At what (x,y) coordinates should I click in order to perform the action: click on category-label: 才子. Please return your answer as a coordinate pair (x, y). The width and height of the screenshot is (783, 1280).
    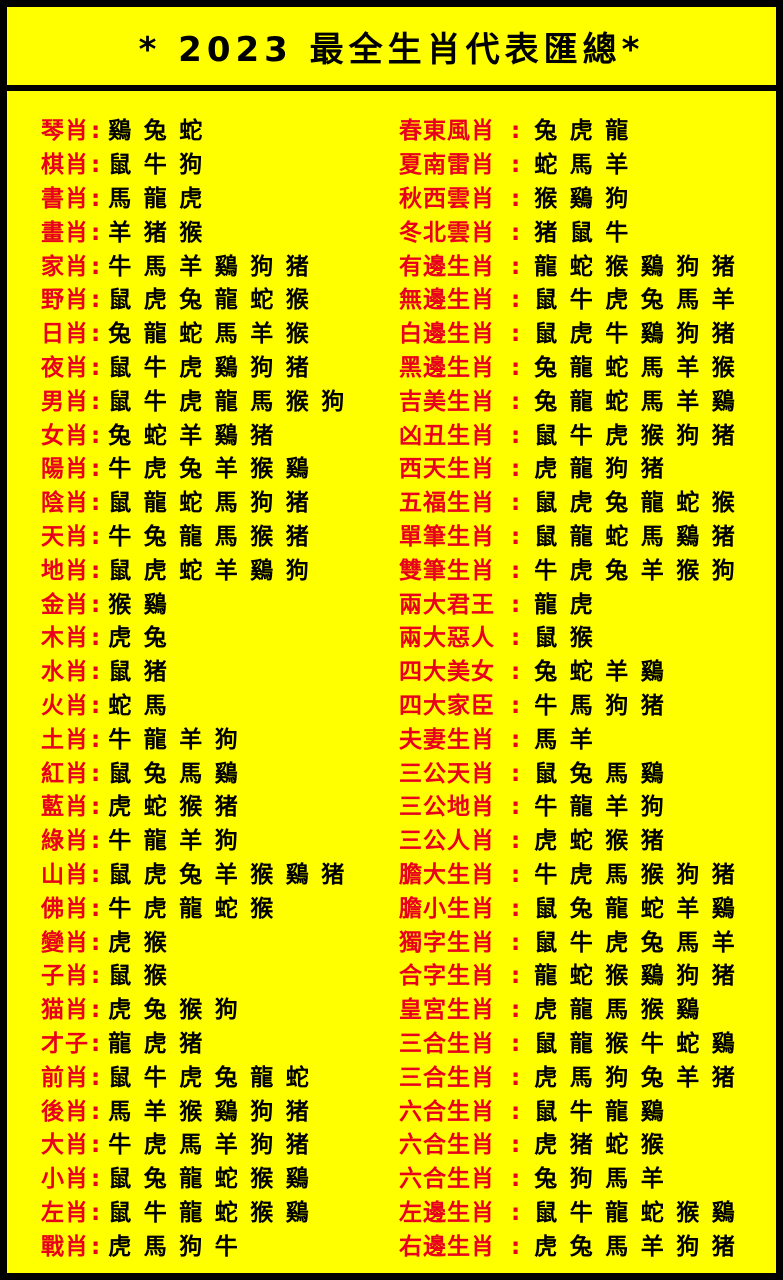
    Looking at the image, I should click on (65, 1044).